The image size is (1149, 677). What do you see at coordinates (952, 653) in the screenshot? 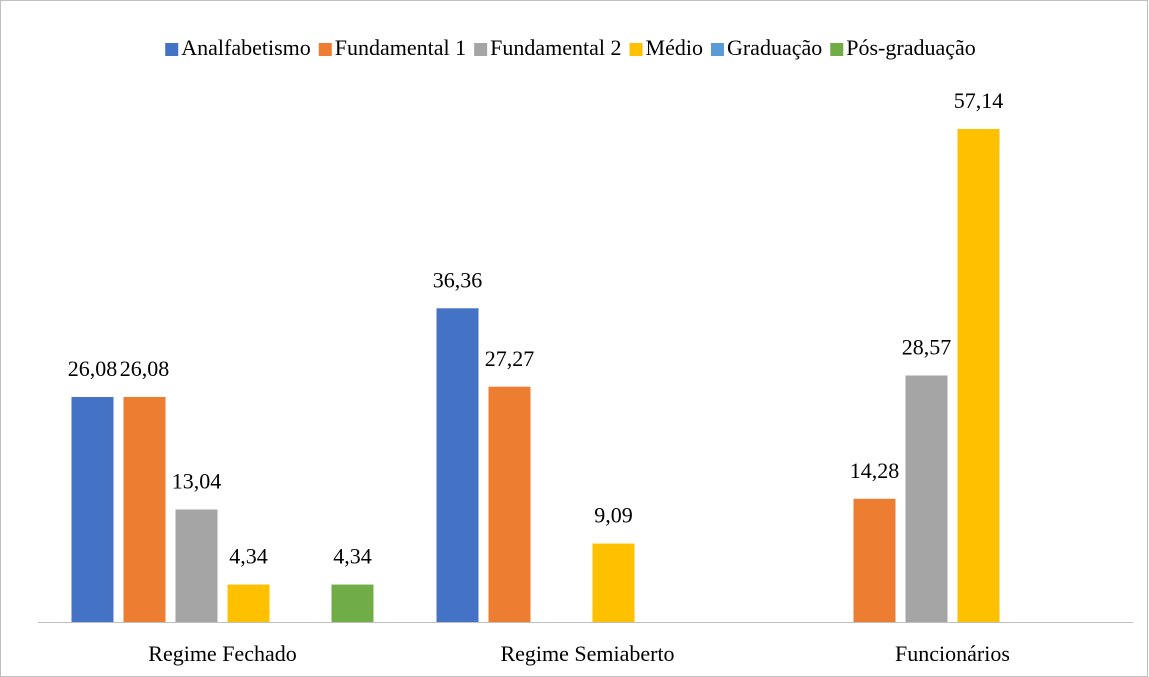
I see `x-tick-label: Funcionários` at bounding box center [952, 653].